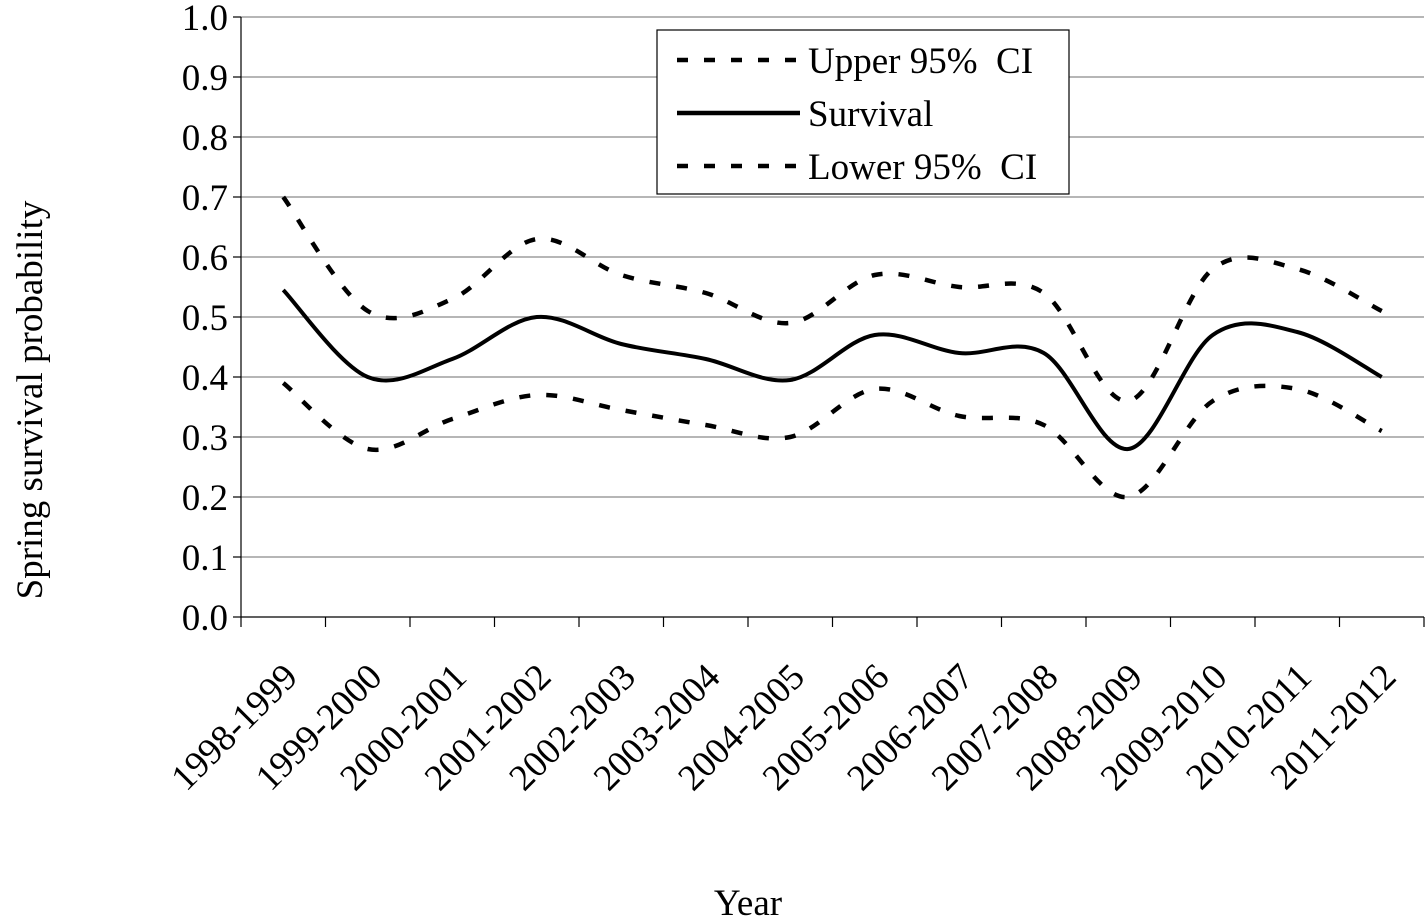 The image size is (1426, 924). What do you see at coordinates (205, 138) in the screenshot?
I see `y-tick-label: 0.8` at bounding box center [205, 138].